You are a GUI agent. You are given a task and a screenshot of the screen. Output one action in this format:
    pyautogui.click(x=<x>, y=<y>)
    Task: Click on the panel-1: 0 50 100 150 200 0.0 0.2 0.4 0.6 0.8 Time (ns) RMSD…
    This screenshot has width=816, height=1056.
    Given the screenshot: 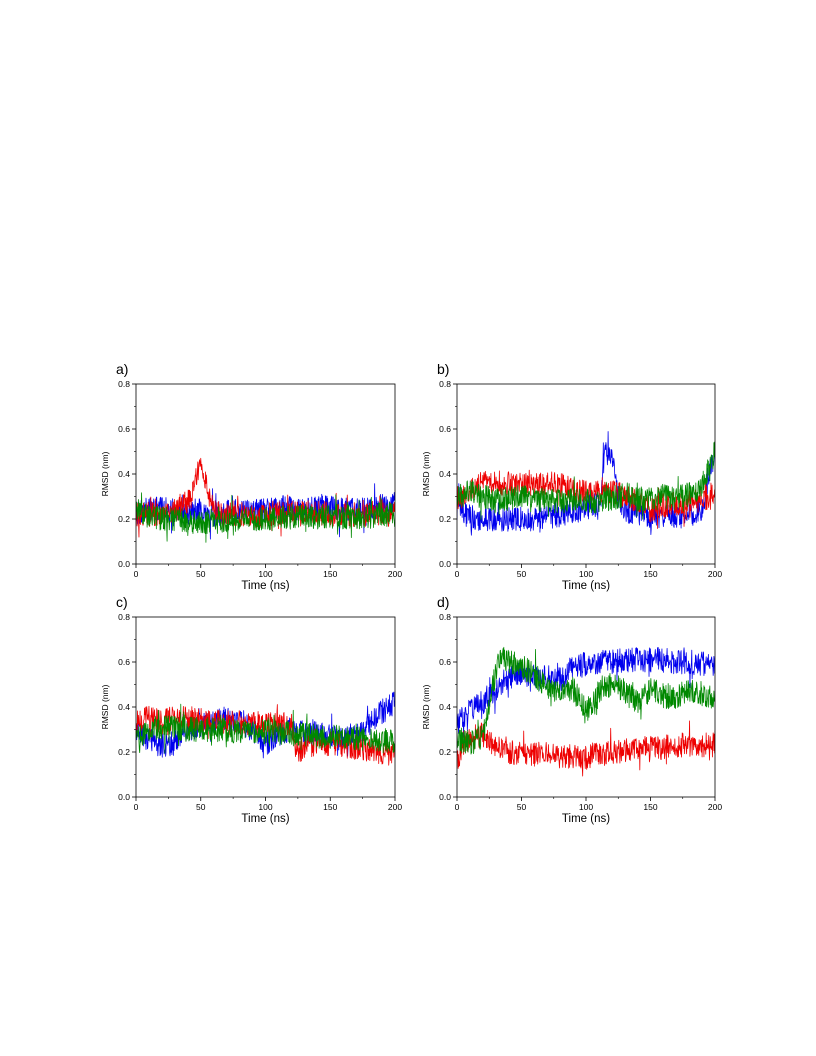 What is the action you would take?
    pyautogui.click(x=571, y=476)
    